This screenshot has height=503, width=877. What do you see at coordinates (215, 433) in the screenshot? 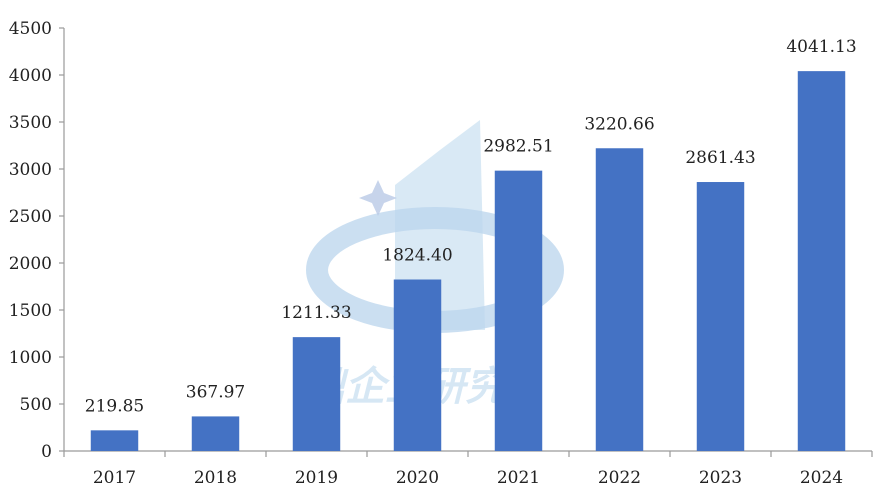
I see `bar-2018` at bounding box center [215, 433].